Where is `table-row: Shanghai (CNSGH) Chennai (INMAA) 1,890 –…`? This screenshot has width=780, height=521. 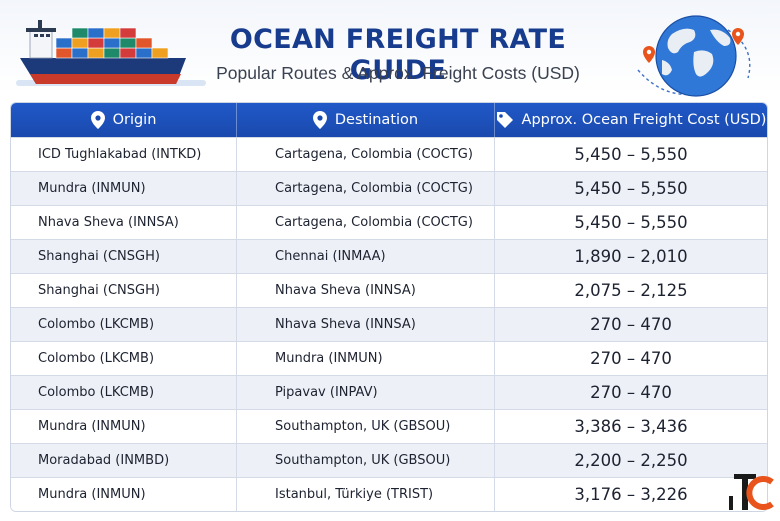 table-row: Shanghai (CNSGH) Chennai (INMAA) 1,890 –… is located at coordinates (389, 256).